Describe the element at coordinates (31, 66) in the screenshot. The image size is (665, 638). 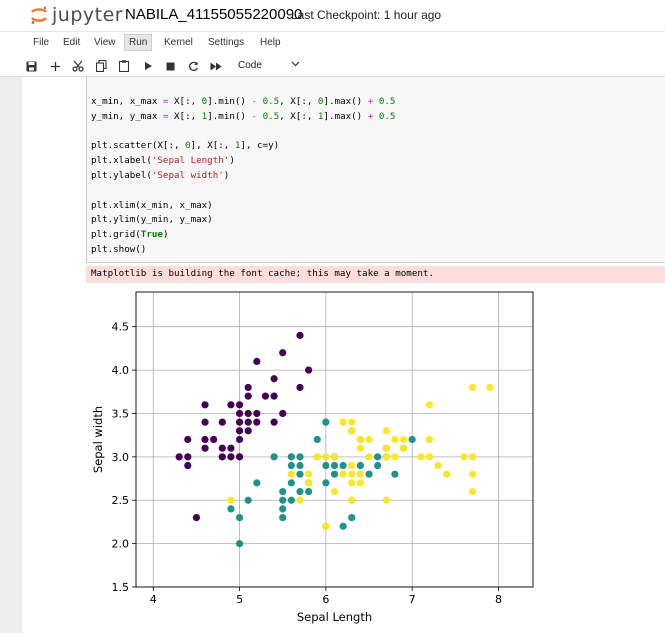
I see `save-button` at that location.